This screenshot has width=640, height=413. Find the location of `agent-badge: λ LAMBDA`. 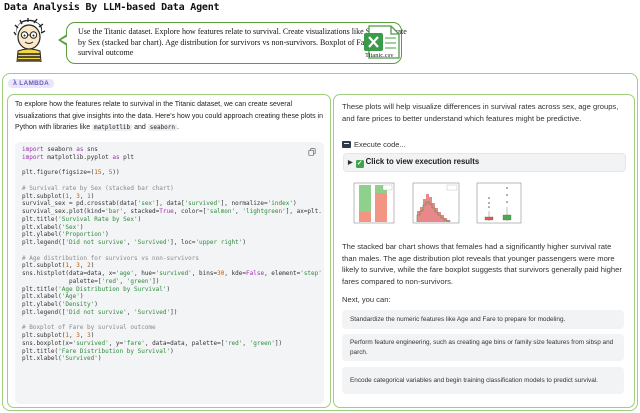

agent-badge: λ LAMBDA is located at coordinates (31, 83).